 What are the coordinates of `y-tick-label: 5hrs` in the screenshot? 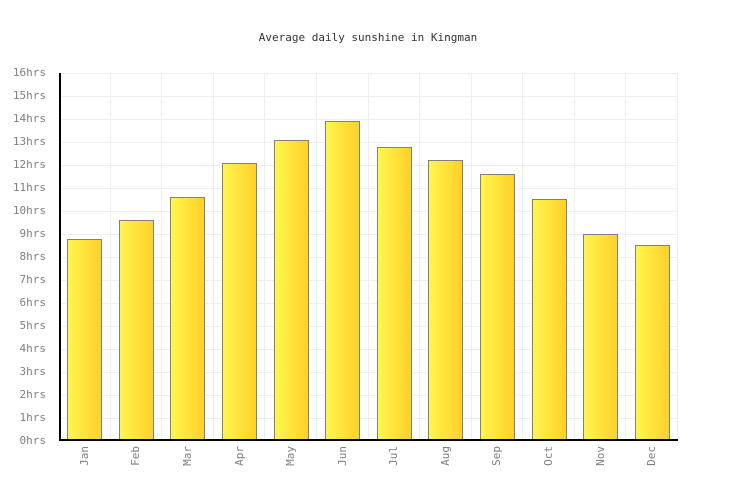 It's located at (33, 325).